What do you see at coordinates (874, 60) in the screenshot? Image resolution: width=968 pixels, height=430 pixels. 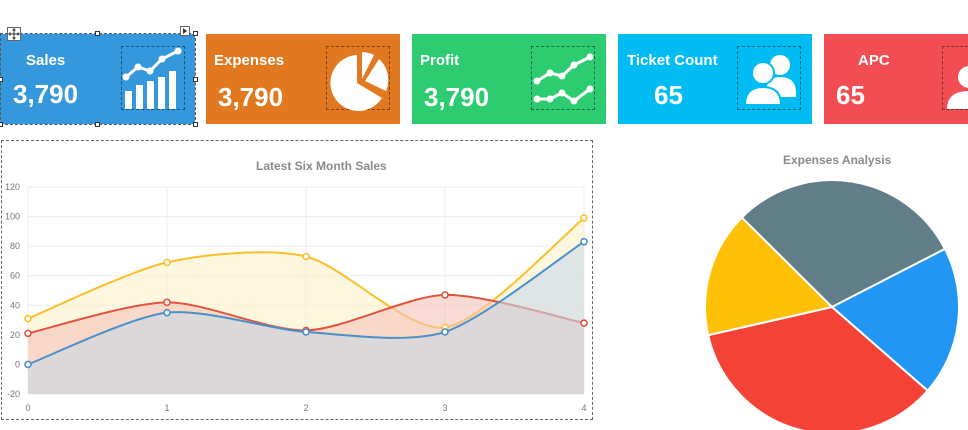 I see `apc-label: APC` at bounding box center [874, 60].